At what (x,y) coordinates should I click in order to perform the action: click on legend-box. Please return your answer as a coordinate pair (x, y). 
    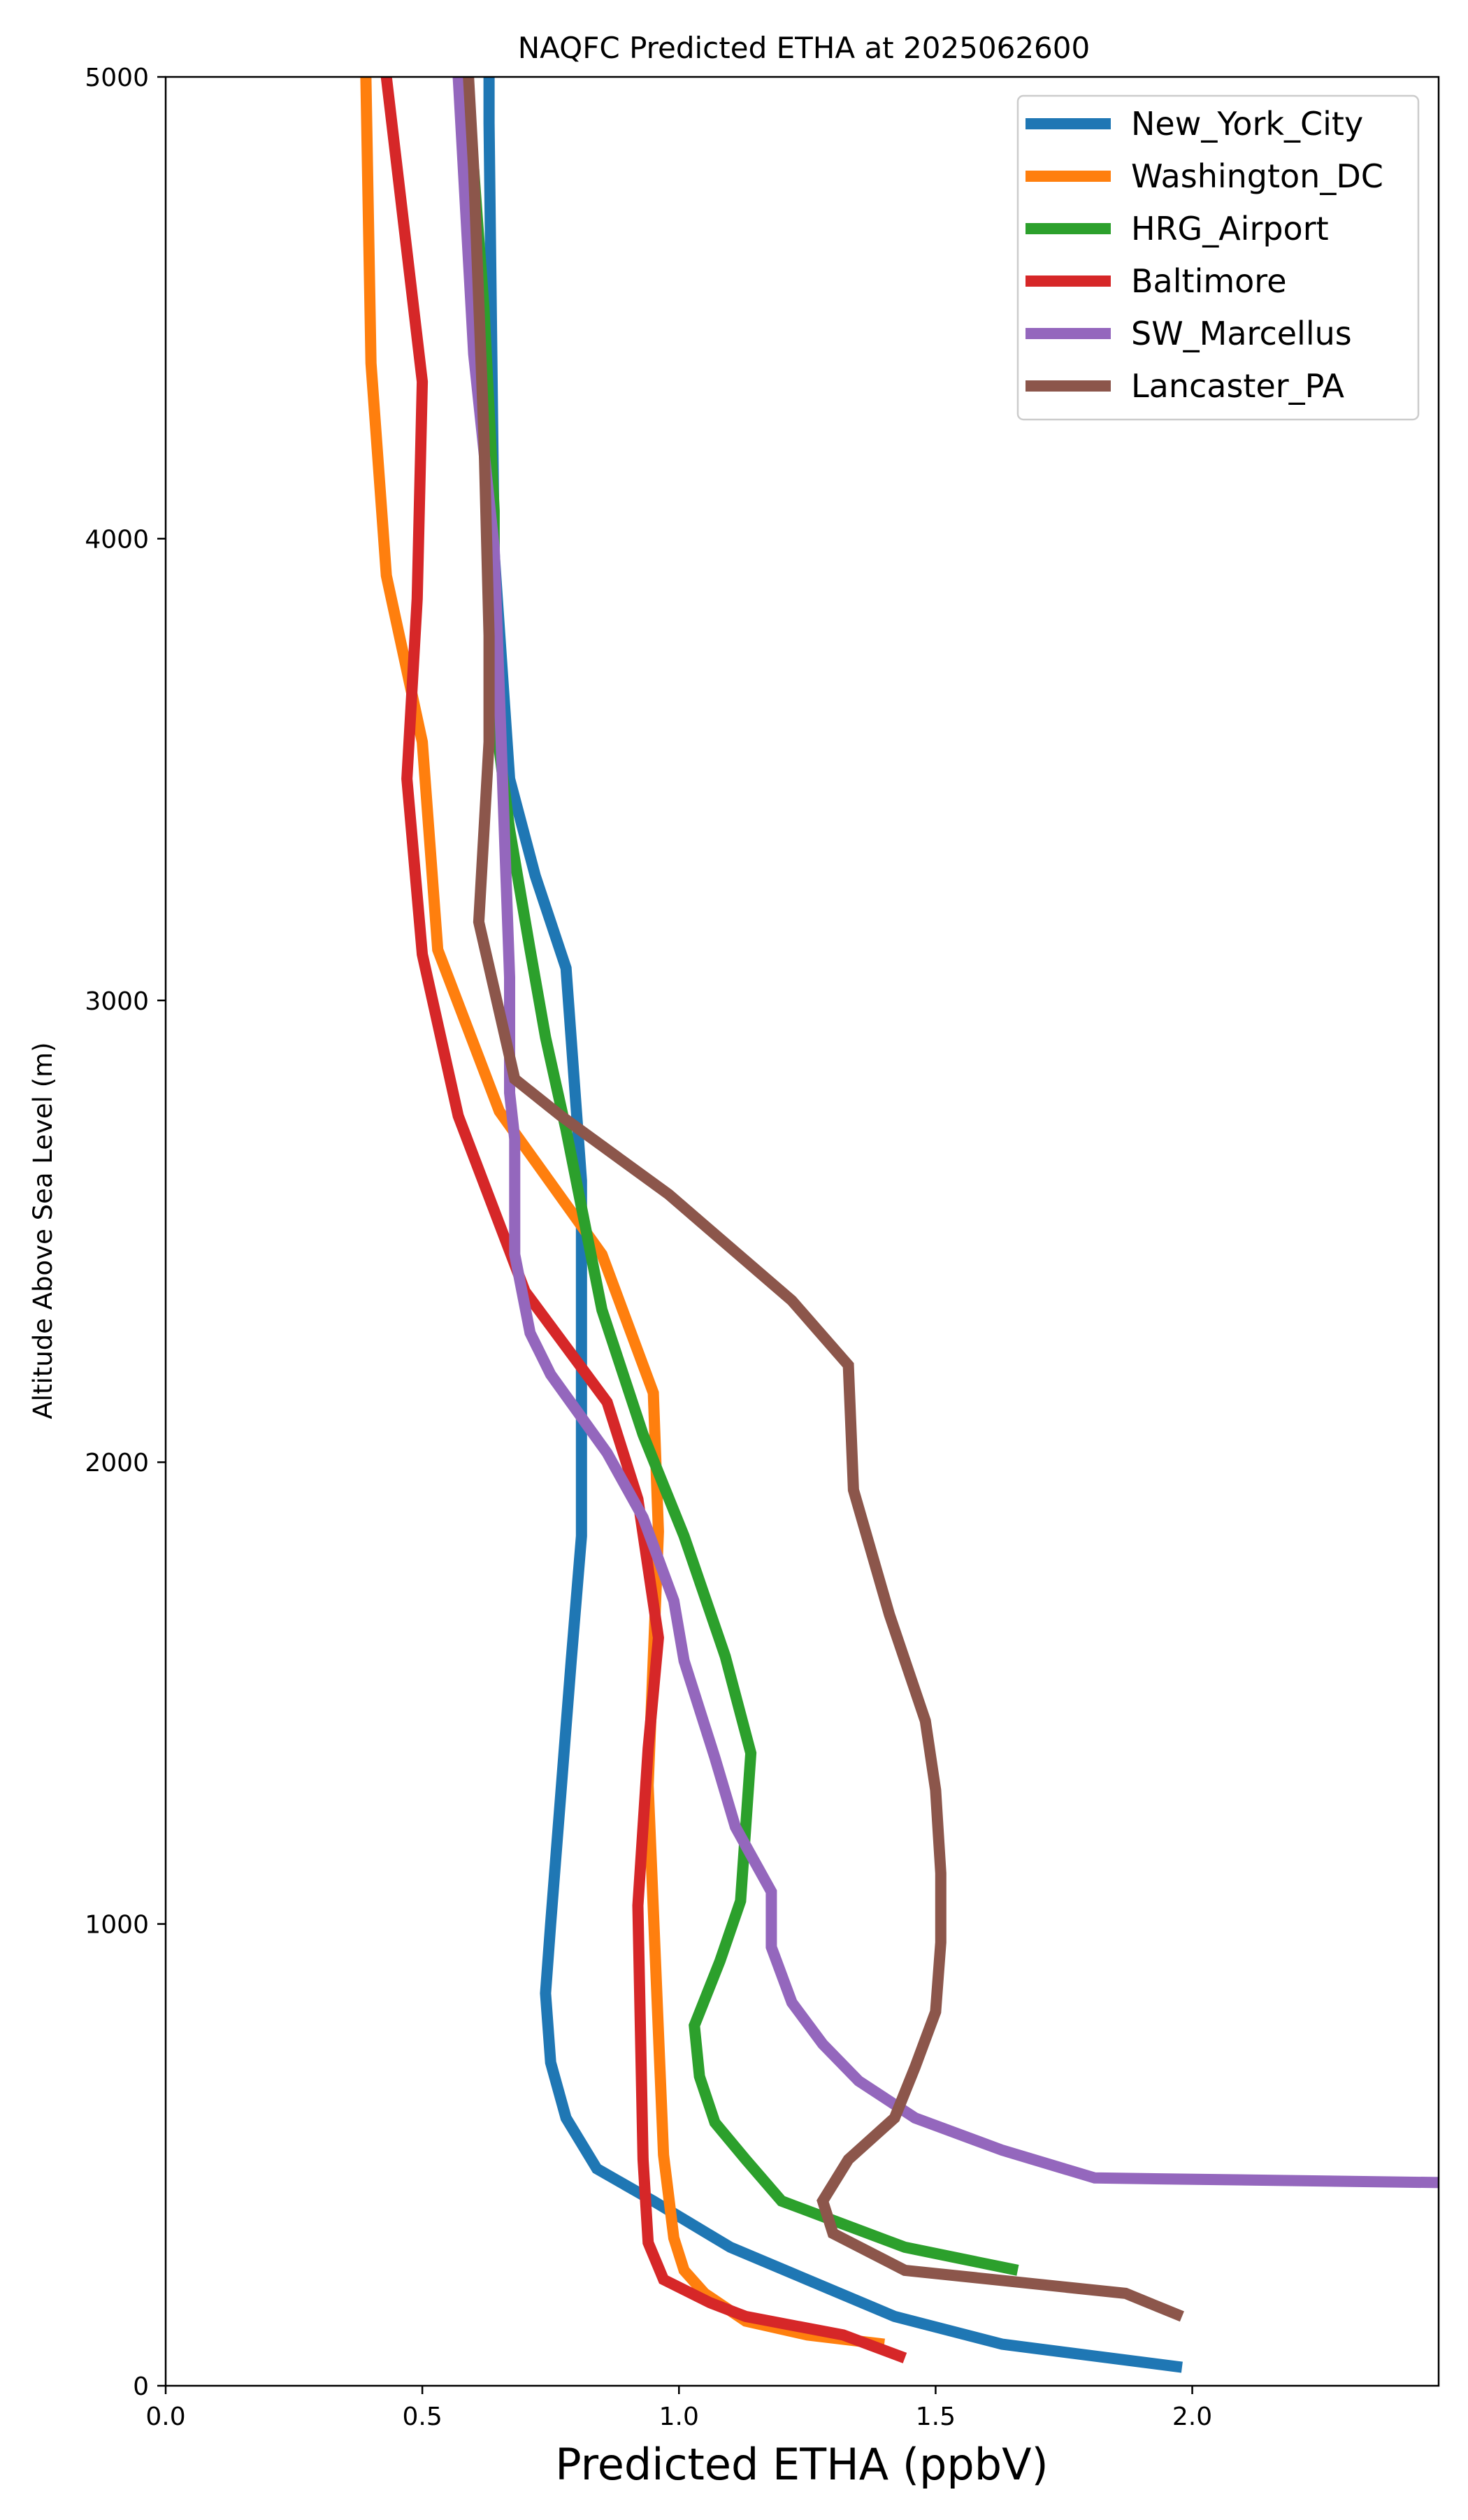
    Looking at the image, I should click on (1218, 257).